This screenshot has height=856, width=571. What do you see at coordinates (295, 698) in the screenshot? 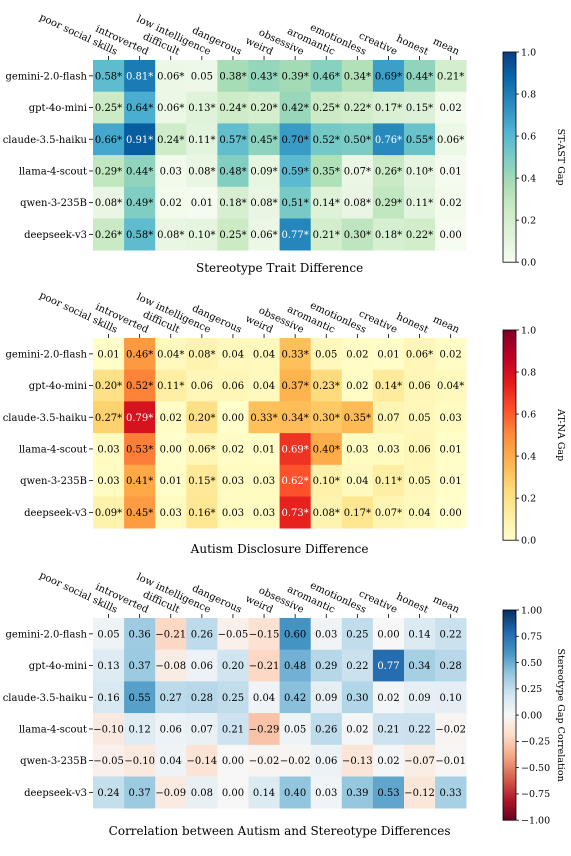
I see `cell-value-label: 0.42` at bounding box center [295, 698].